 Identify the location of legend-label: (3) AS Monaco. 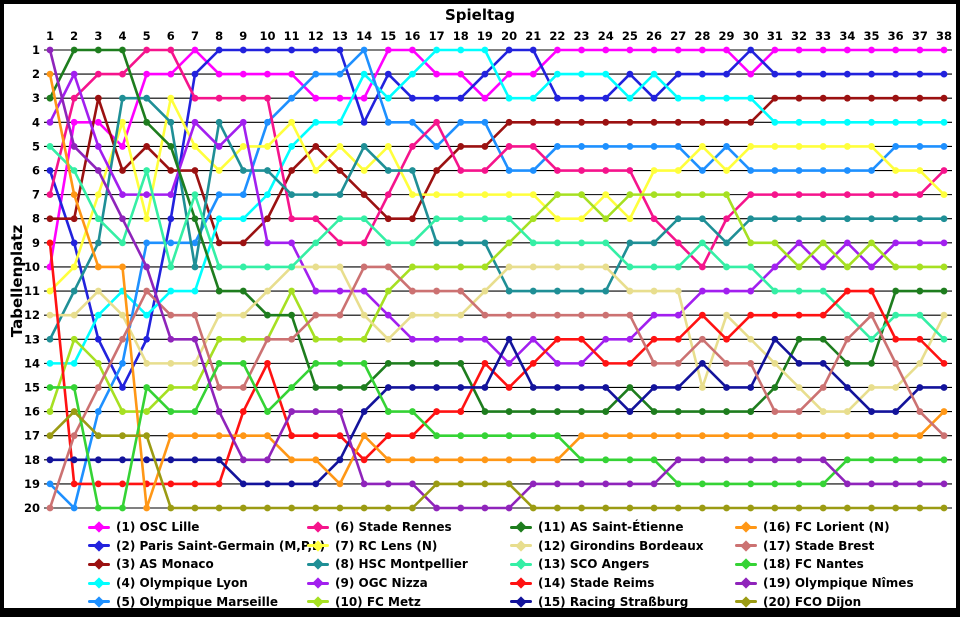
(165, 564).